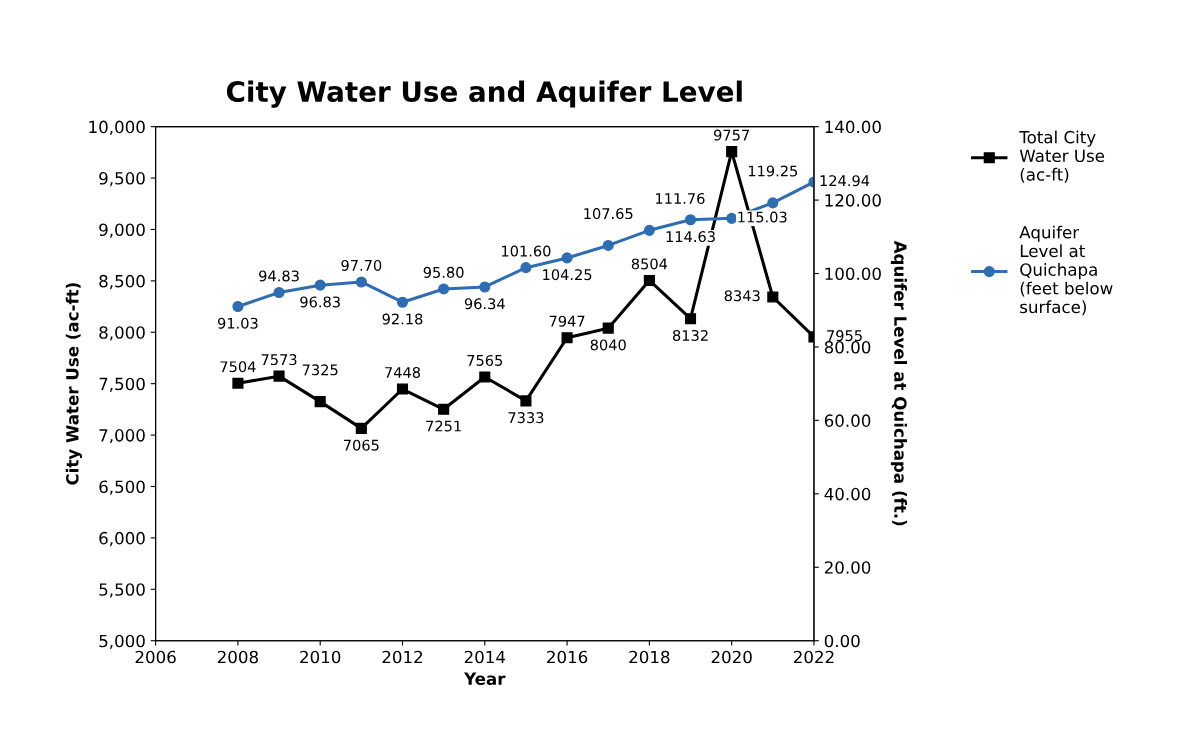  What do you see at coordinates (853, 200) in the screenshot?
I see `y2-tick-label: 120.00` at bounding box center [853, 200].